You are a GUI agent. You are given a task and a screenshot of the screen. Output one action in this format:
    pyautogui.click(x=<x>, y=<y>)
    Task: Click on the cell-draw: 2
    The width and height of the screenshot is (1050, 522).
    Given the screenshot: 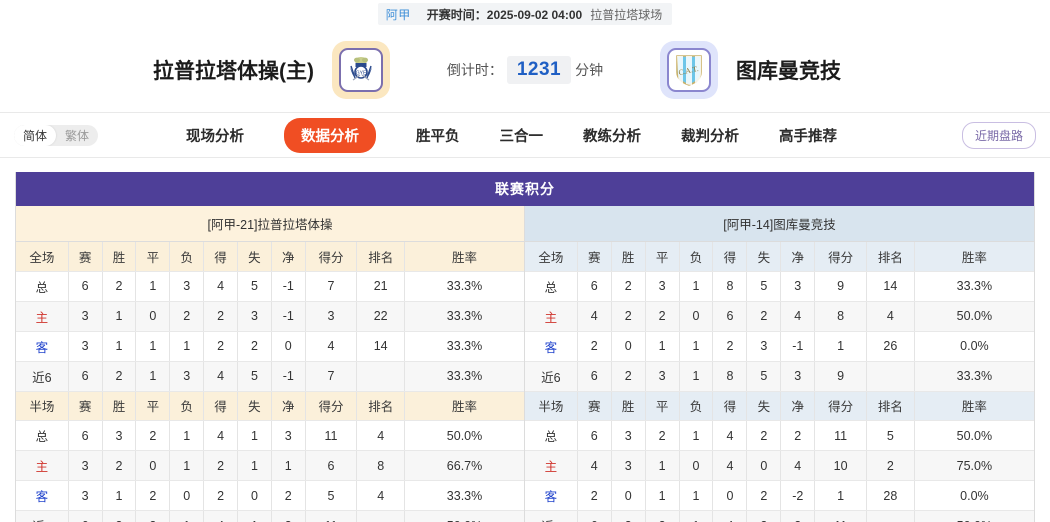 What is the action you would take?
    pyautogui.click(x=662, y=516)
    